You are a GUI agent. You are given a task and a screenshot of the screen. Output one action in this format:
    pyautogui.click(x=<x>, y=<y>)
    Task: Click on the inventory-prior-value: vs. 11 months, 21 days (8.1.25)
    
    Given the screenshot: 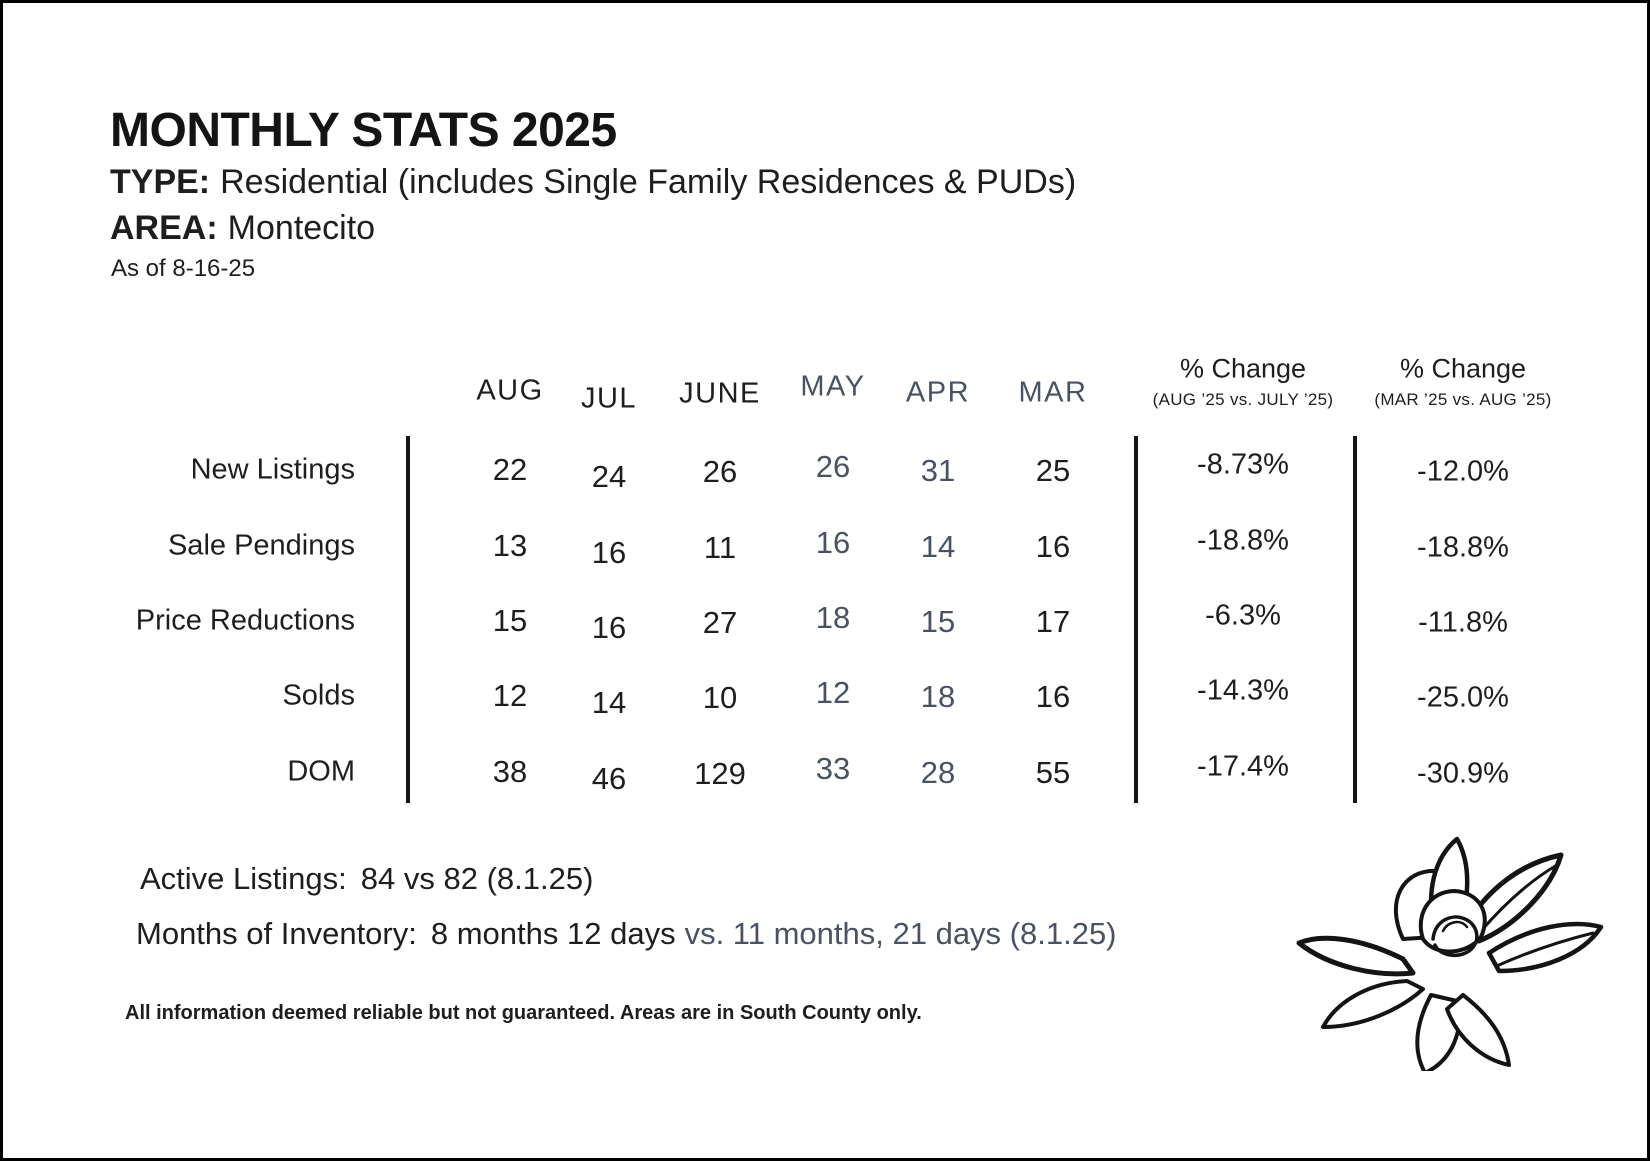 What is the action you would take?
    pyautogui.click(x=900, y=933)
    